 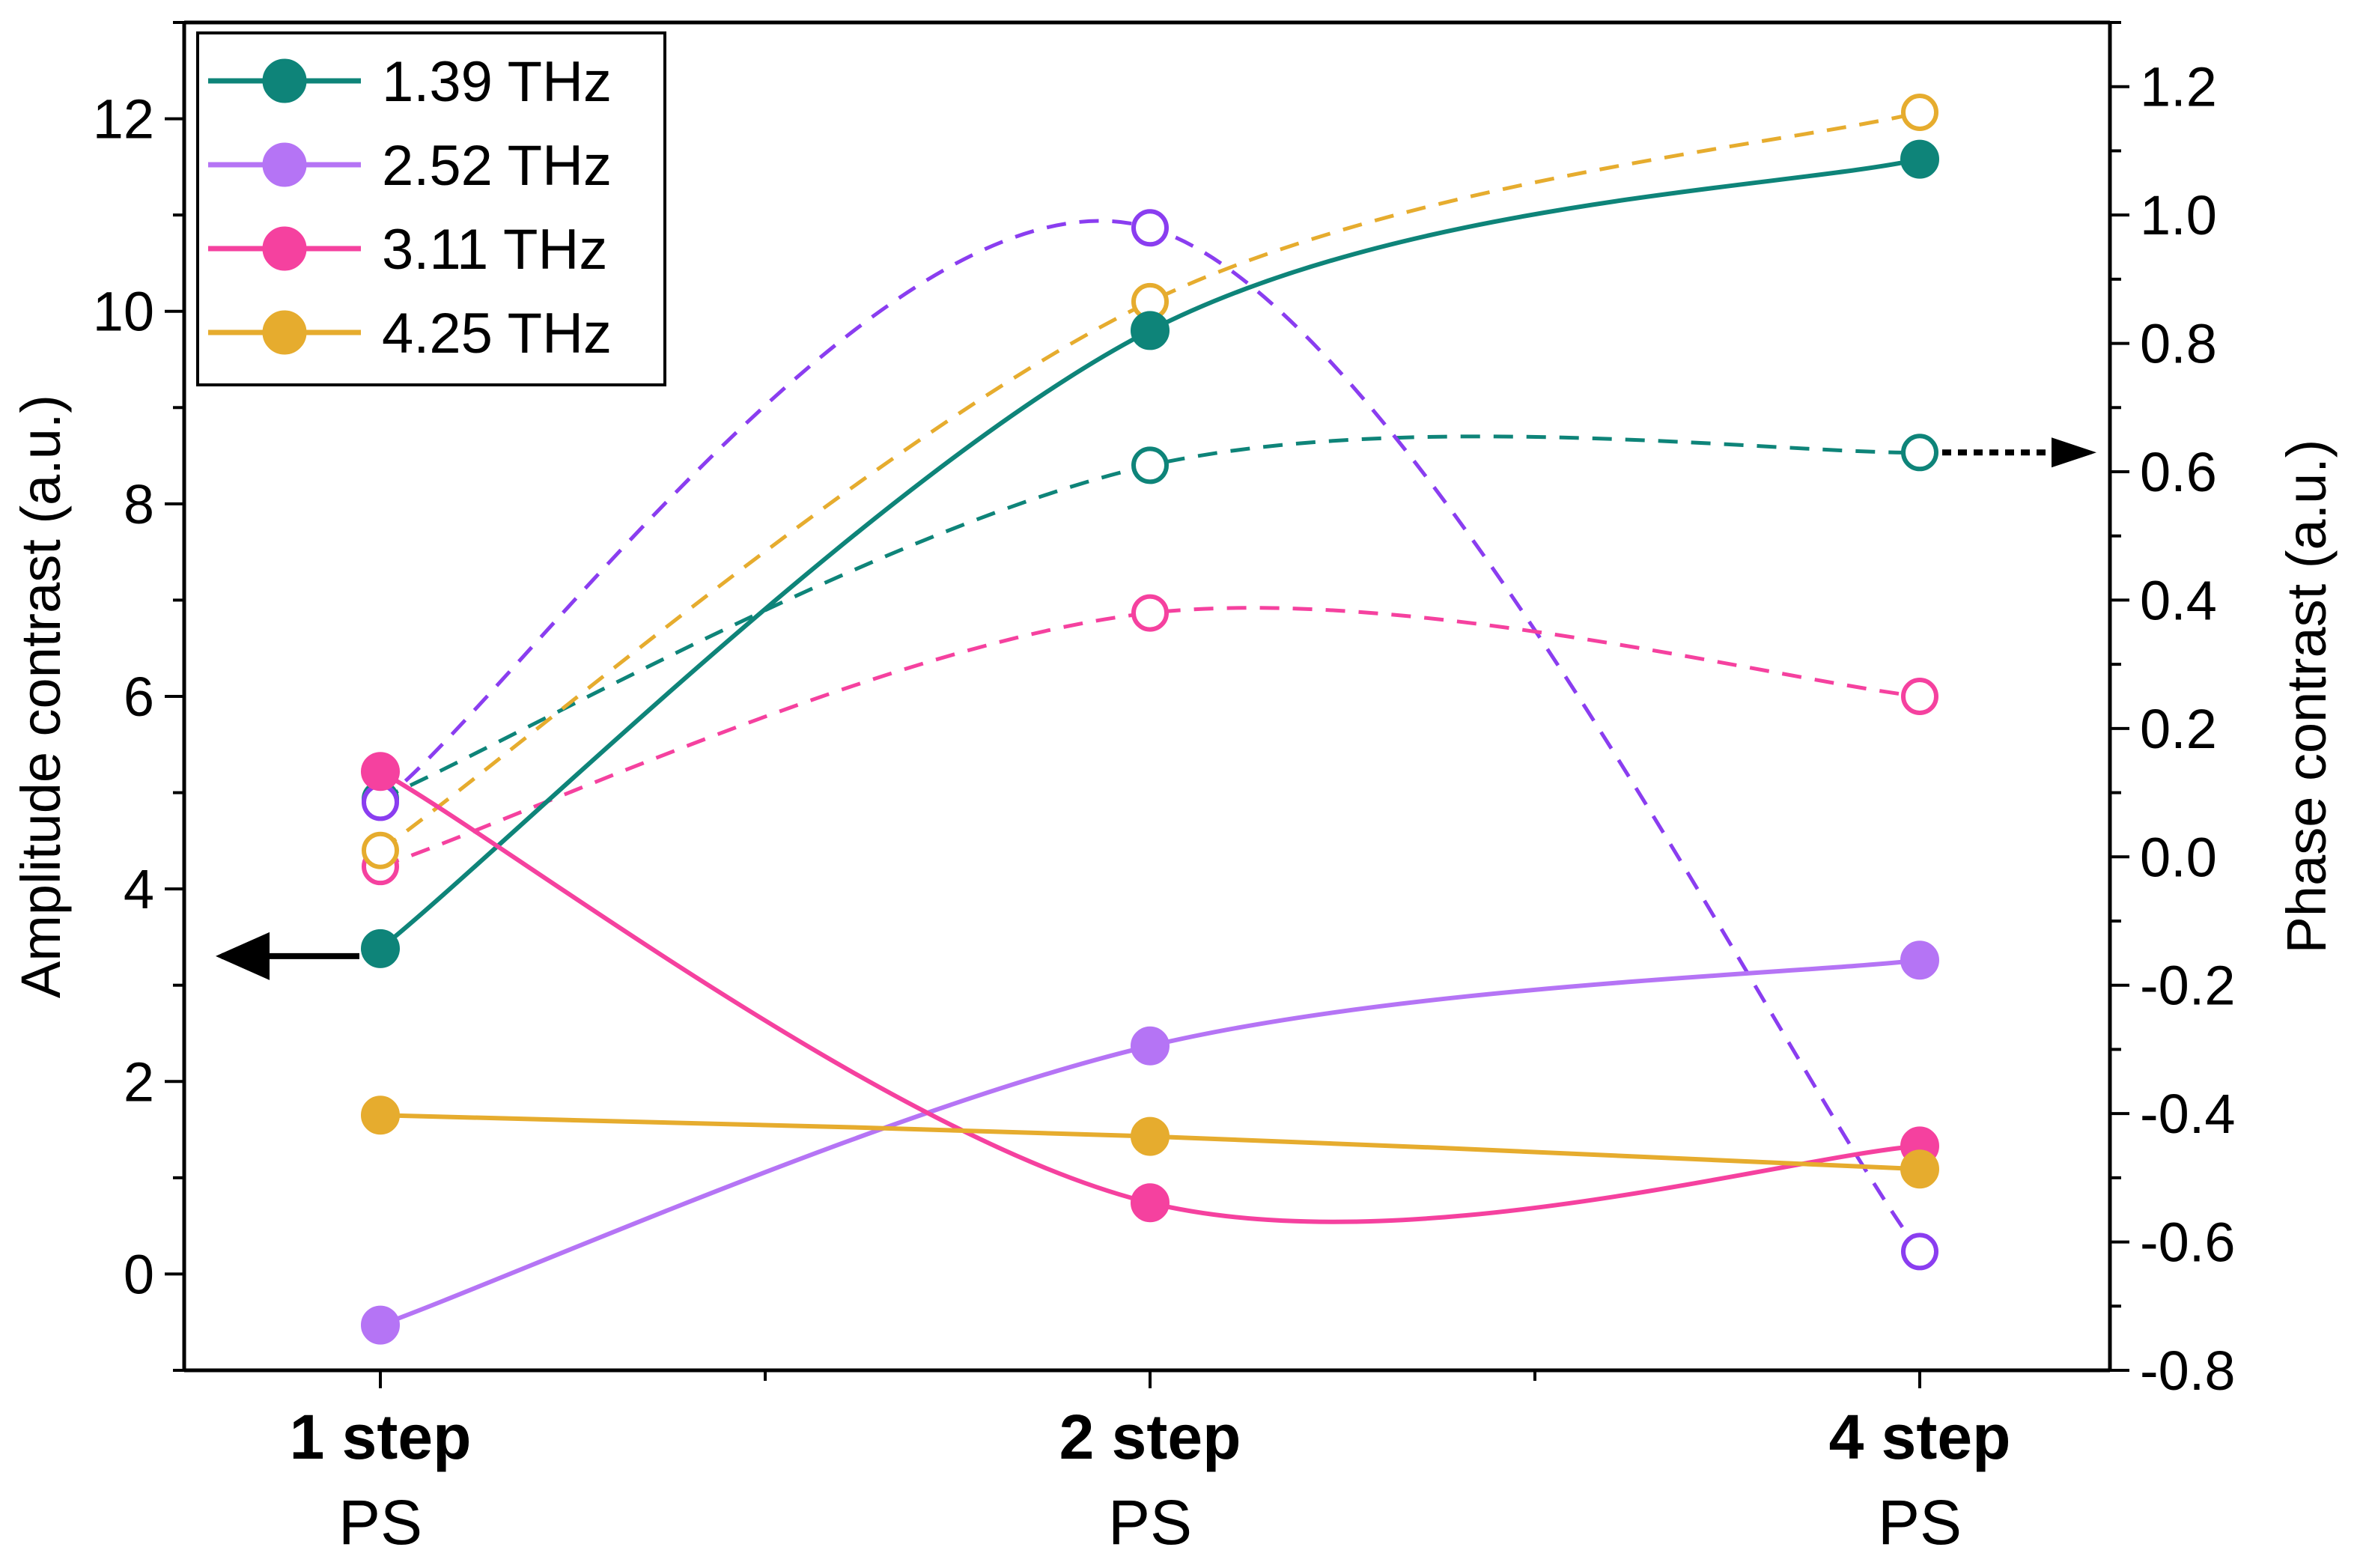 What do you see at coordinates (2188, 986) in the screenshot?
I see `right-tick-label: -0.2` at bounding box center [2188, 986].